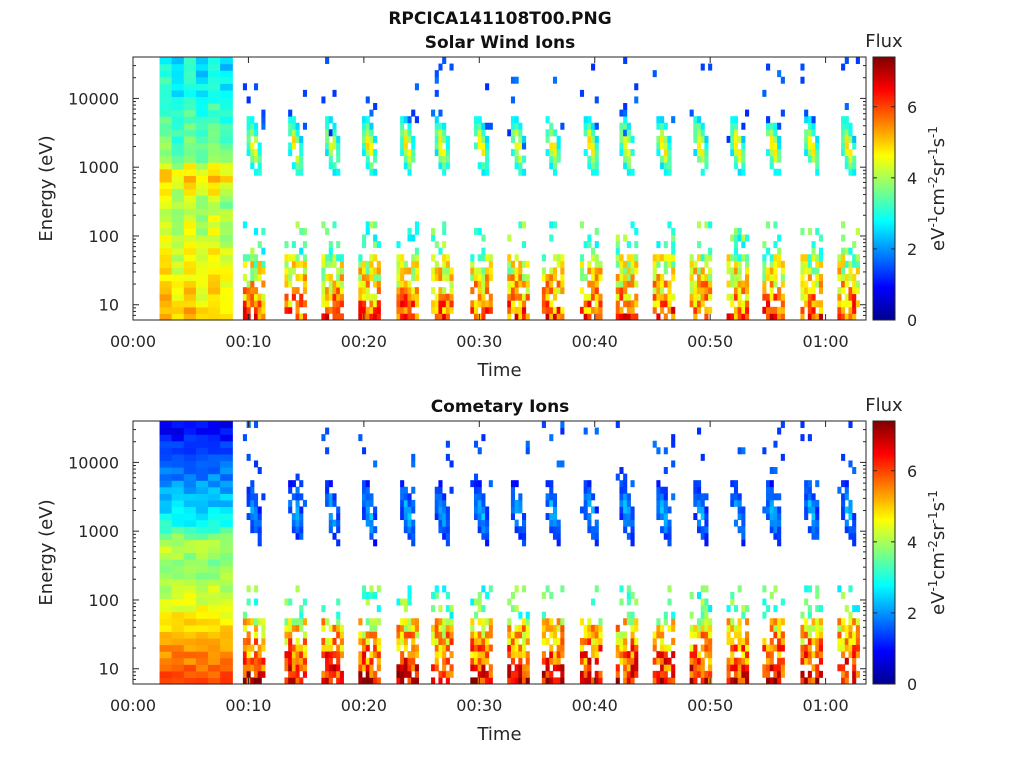 Image resolution: width=1024 pixels, height=768 pixels. What do you see at coordinates (500, 407) in the screenshot?
I see `panel-title: Cometary Ions` at bounding box center [500, 407].